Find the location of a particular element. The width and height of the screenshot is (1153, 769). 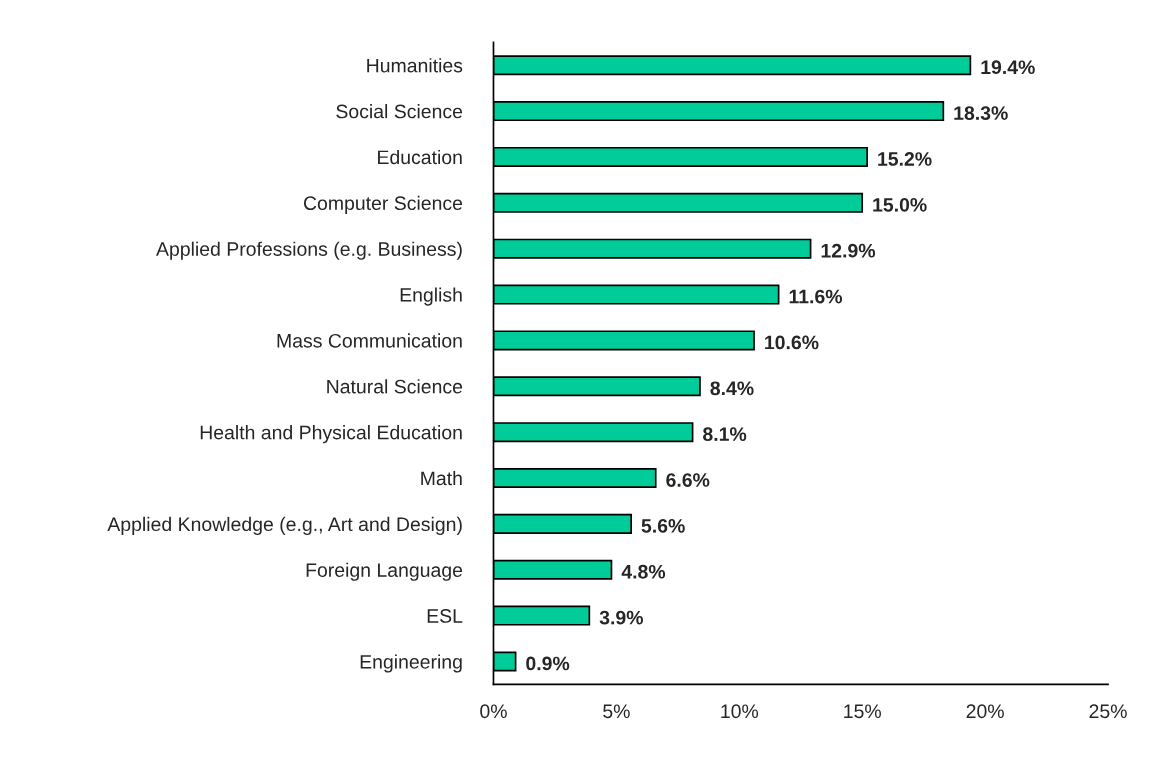

data-label: 3.9% is located at coordinates (621, 617).